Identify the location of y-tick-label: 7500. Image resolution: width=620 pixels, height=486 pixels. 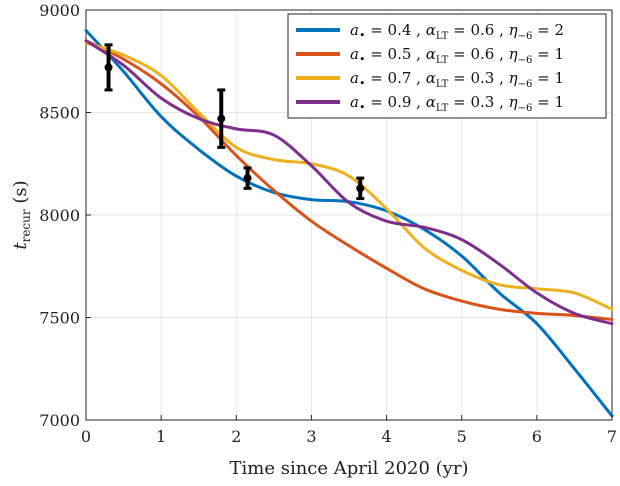
(59, 318).